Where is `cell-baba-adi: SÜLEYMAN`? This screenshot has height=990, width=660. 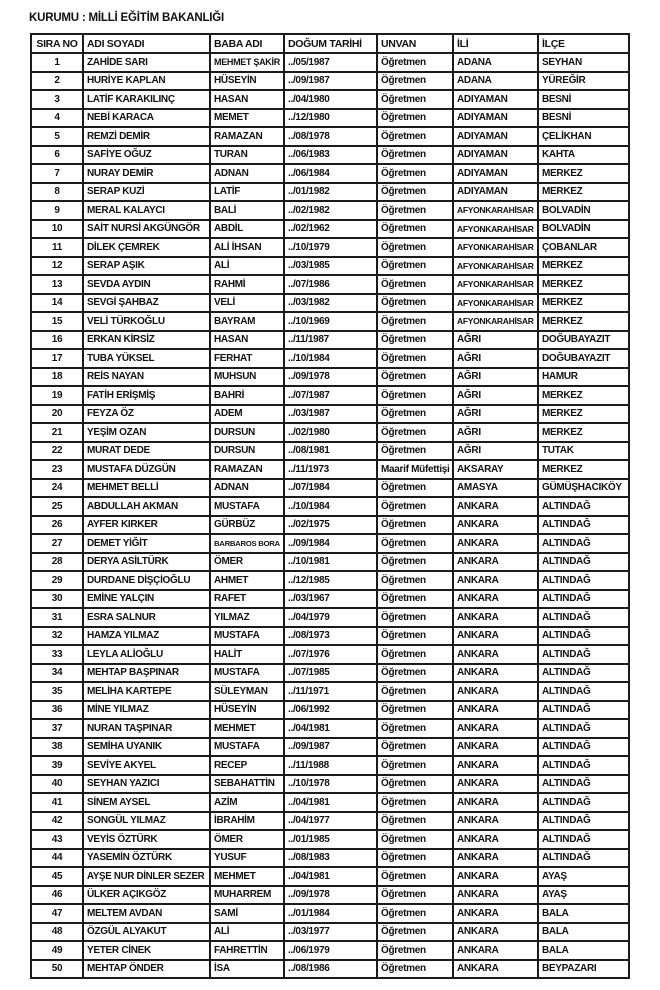
cell-baba-adi: SÜLEYMAN is located at coordinates (247, 691).